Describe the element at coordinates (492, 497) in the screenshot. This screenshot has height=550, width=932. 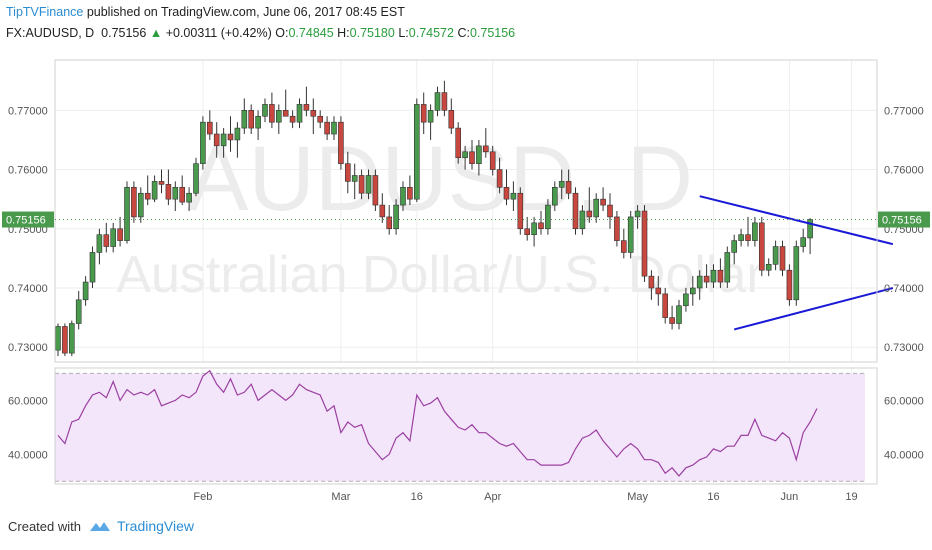
I see `x-tick-label: Apr` at that location.